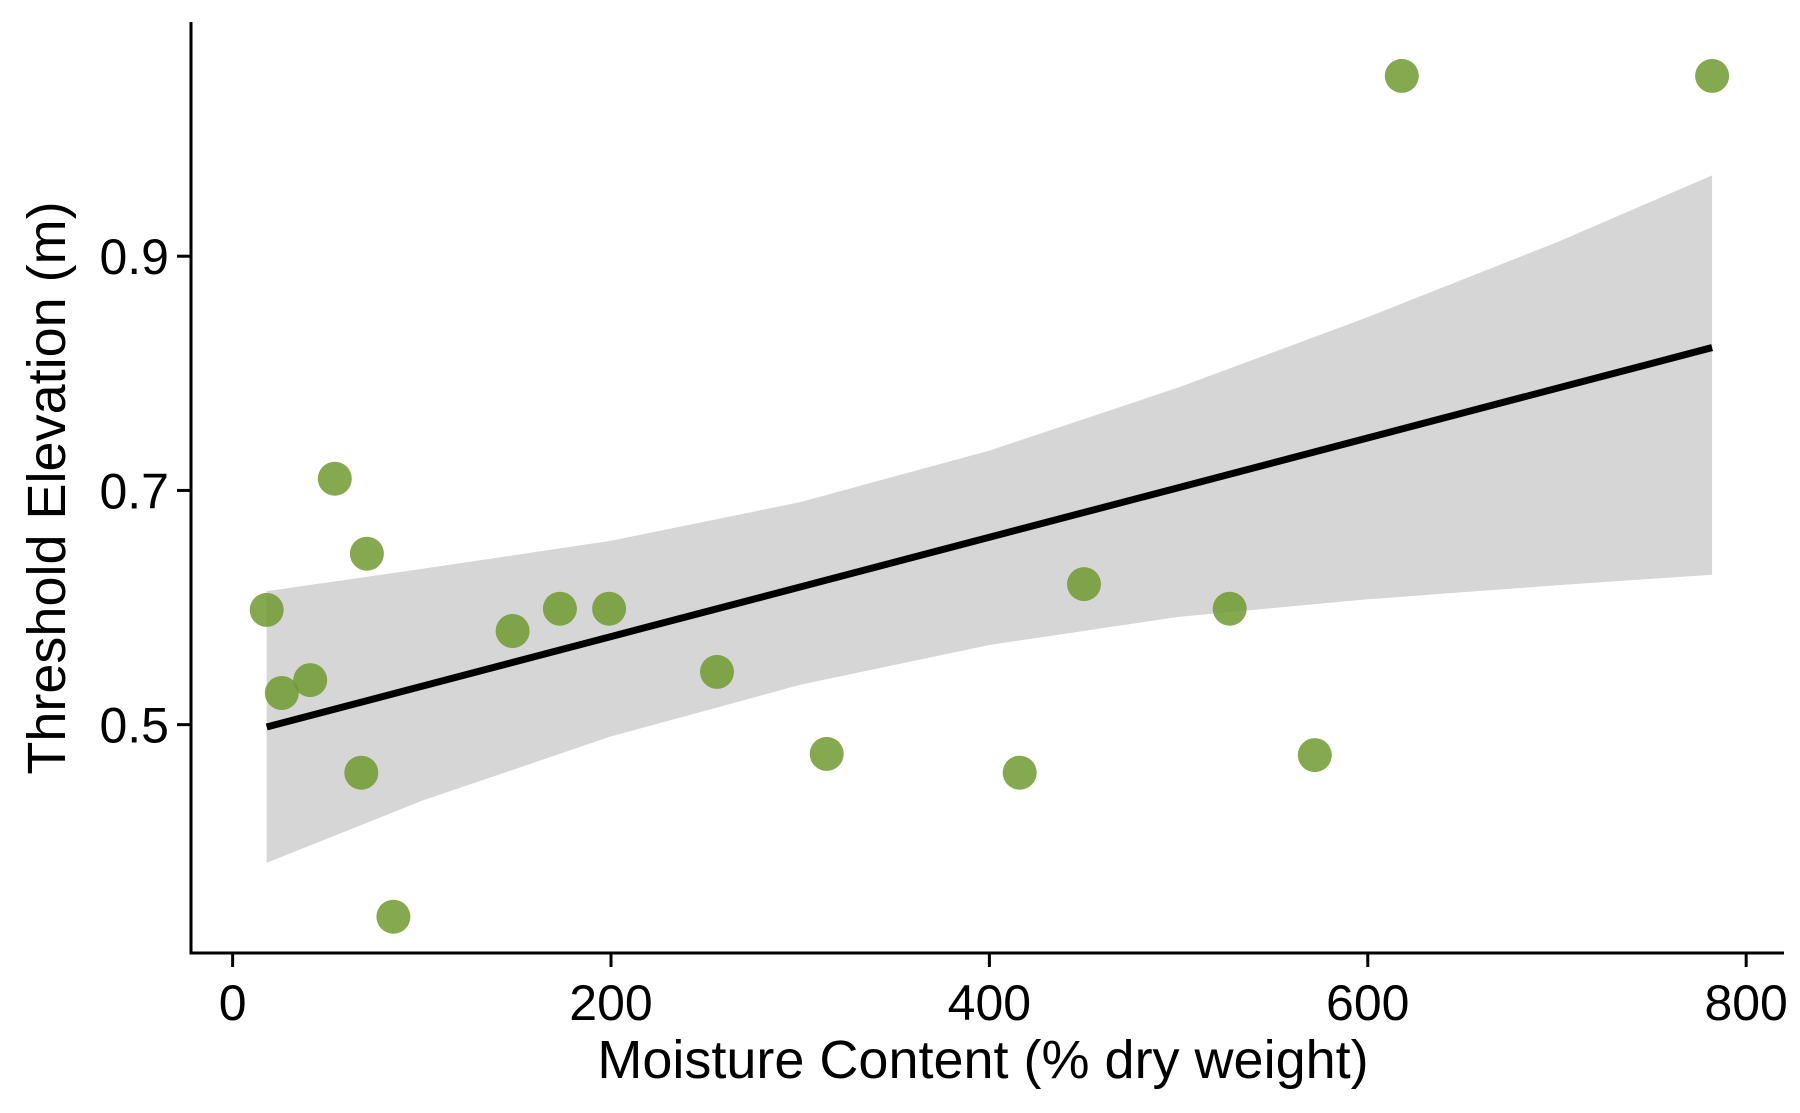  What do you see at coordinates (47, 487) in the screenshot?
I see `y-axis-title: Threshold Elevation (m)` at bounding box center [47, 487].